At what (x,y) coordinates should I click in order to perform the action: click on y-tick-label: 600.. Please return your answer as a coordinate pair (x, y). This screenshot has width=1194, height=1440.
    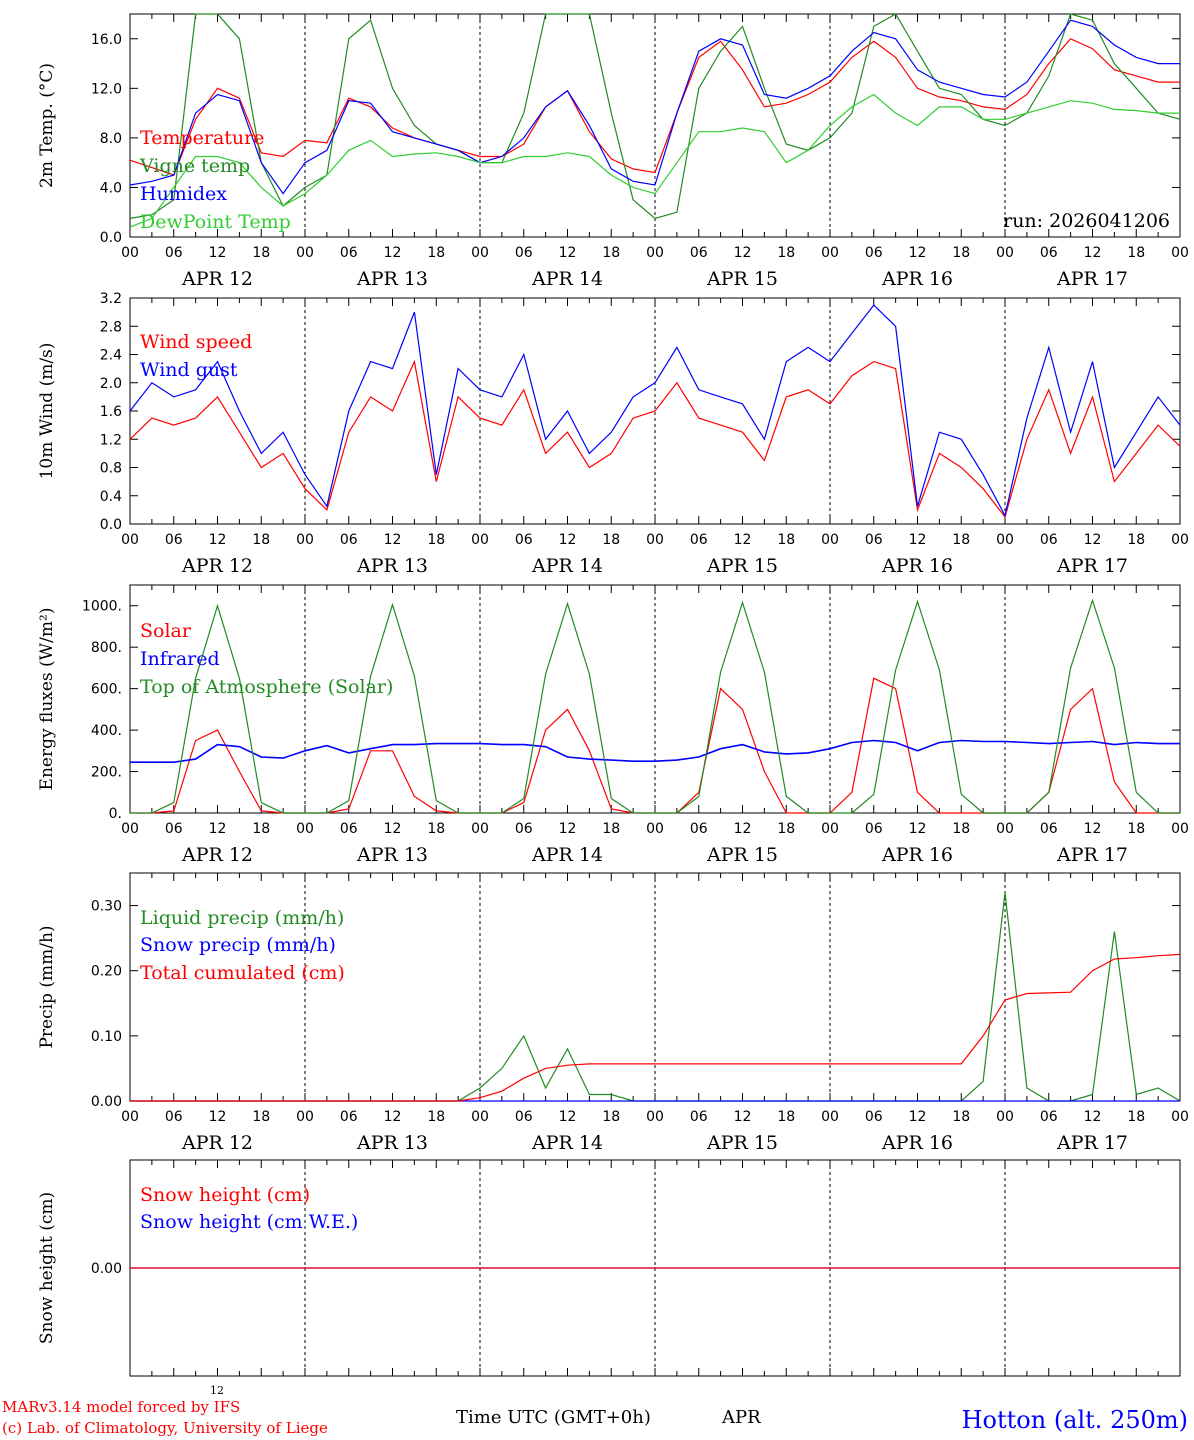
    Looking at the image, I should click on (106, 690).